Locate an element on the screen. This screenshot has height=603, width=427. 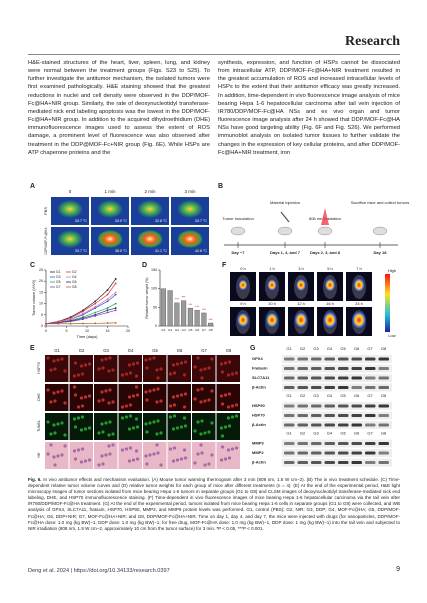
day-label: Days 2, 3, and 8 is located at coordinates (325, 252).